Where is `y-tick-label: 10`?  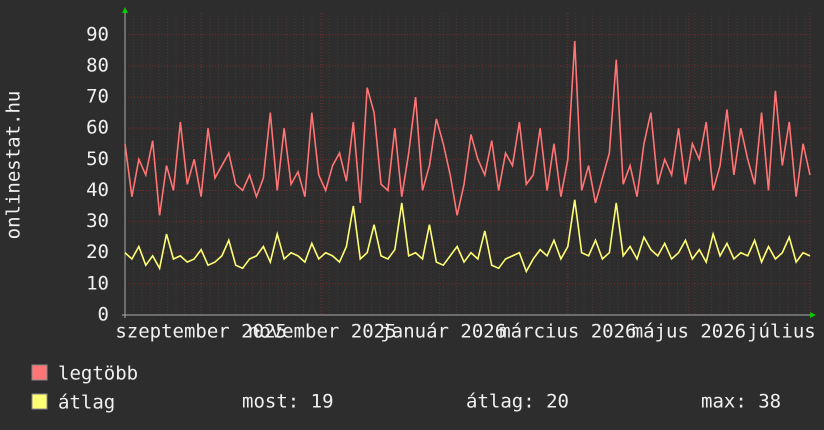
y-tick-label: 10 is located at coordinates (97, 283).